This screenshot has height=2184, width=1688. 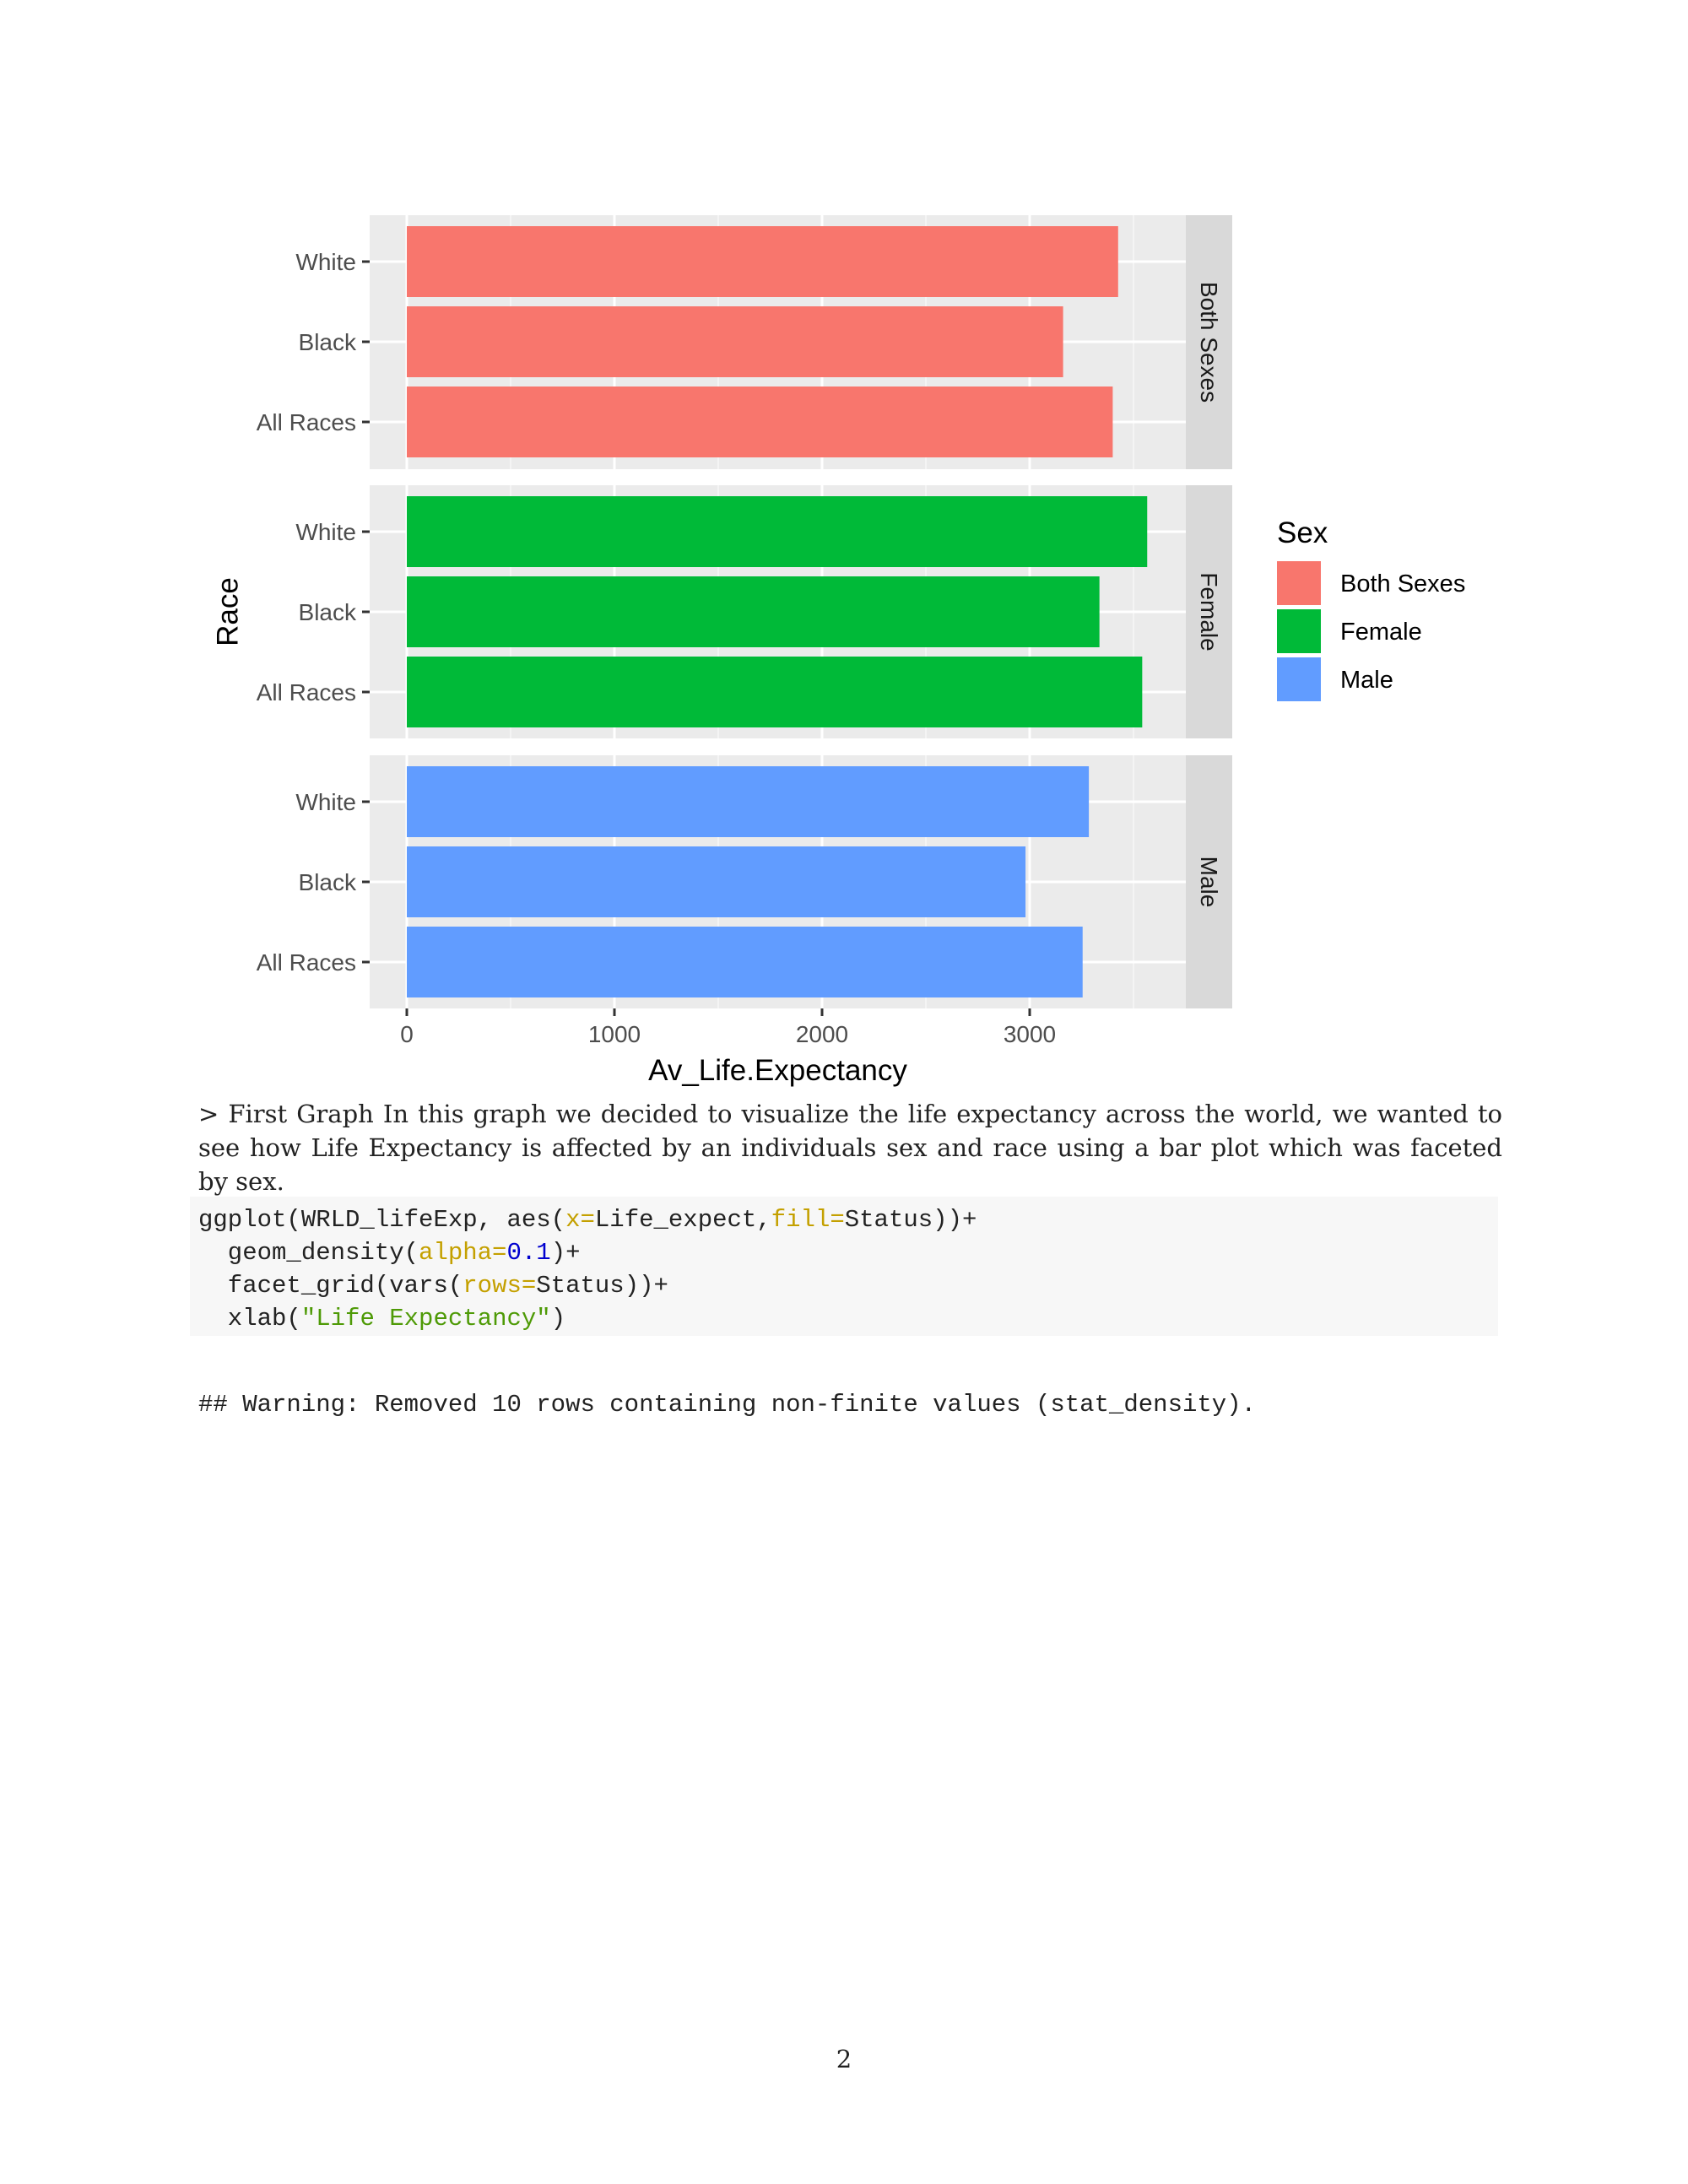 I want to click on code-line: xlab("Life Expectancy"), so click(x=381, y=1319).